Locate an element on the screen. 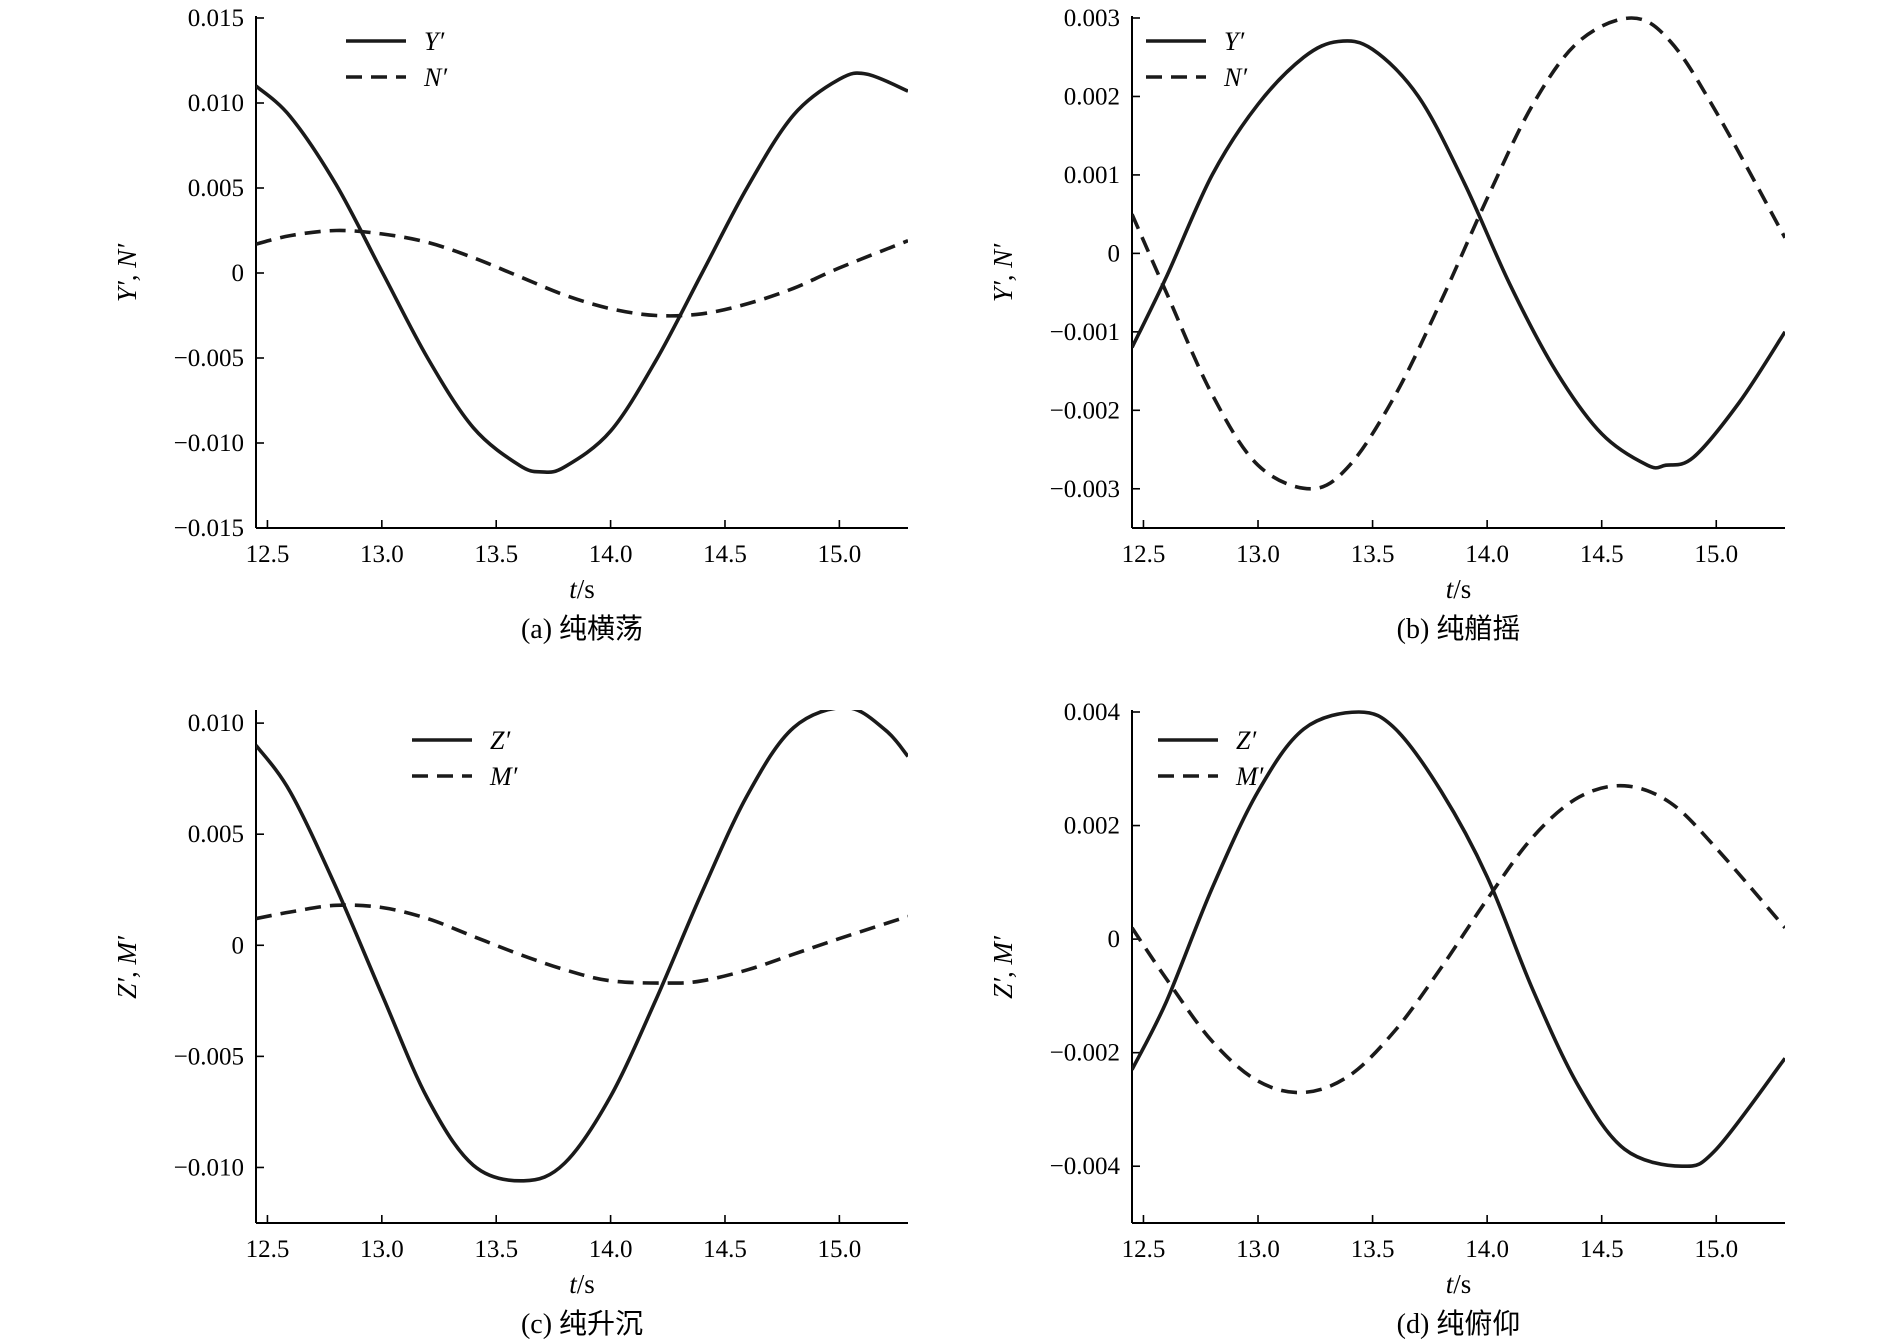 Image resolution: width=1890 pixels, height=1341 pixels. y-tick-label: 0.001 is located at coordinates (1092, 175).